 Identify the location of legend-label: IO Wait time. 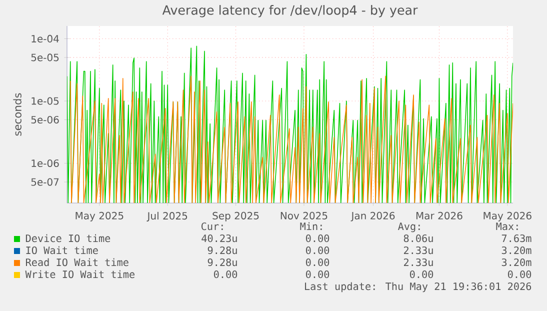
(62, 250).